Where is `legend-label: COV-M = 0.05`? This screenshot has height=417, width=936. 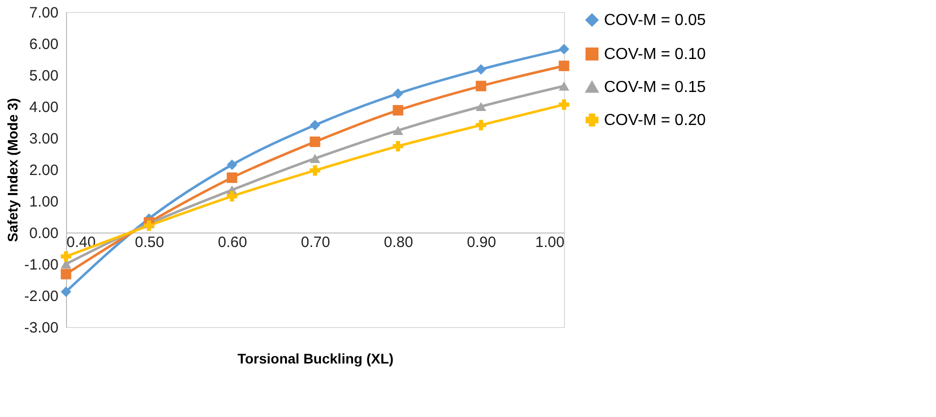 legend-label: COV-M = 0.05 is located at coordinates (655, 20).